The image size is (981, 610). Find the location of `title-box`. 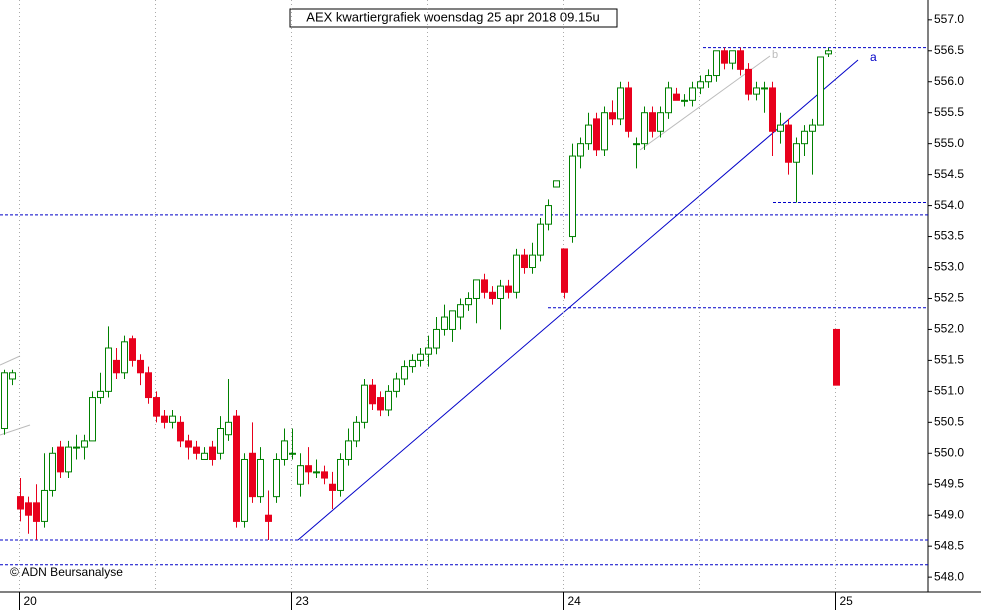

title-box is located at coordinates (453, 18).